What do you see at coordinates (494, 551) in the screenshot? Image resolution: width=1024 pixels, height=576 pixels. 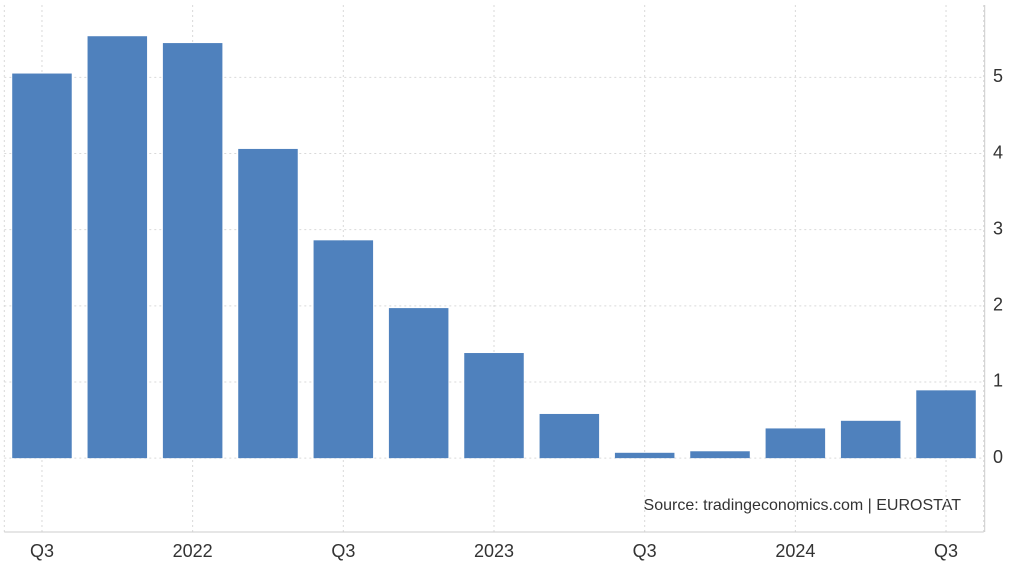 I see `x-tick-label: 2023` at bounding box center [494, 551].